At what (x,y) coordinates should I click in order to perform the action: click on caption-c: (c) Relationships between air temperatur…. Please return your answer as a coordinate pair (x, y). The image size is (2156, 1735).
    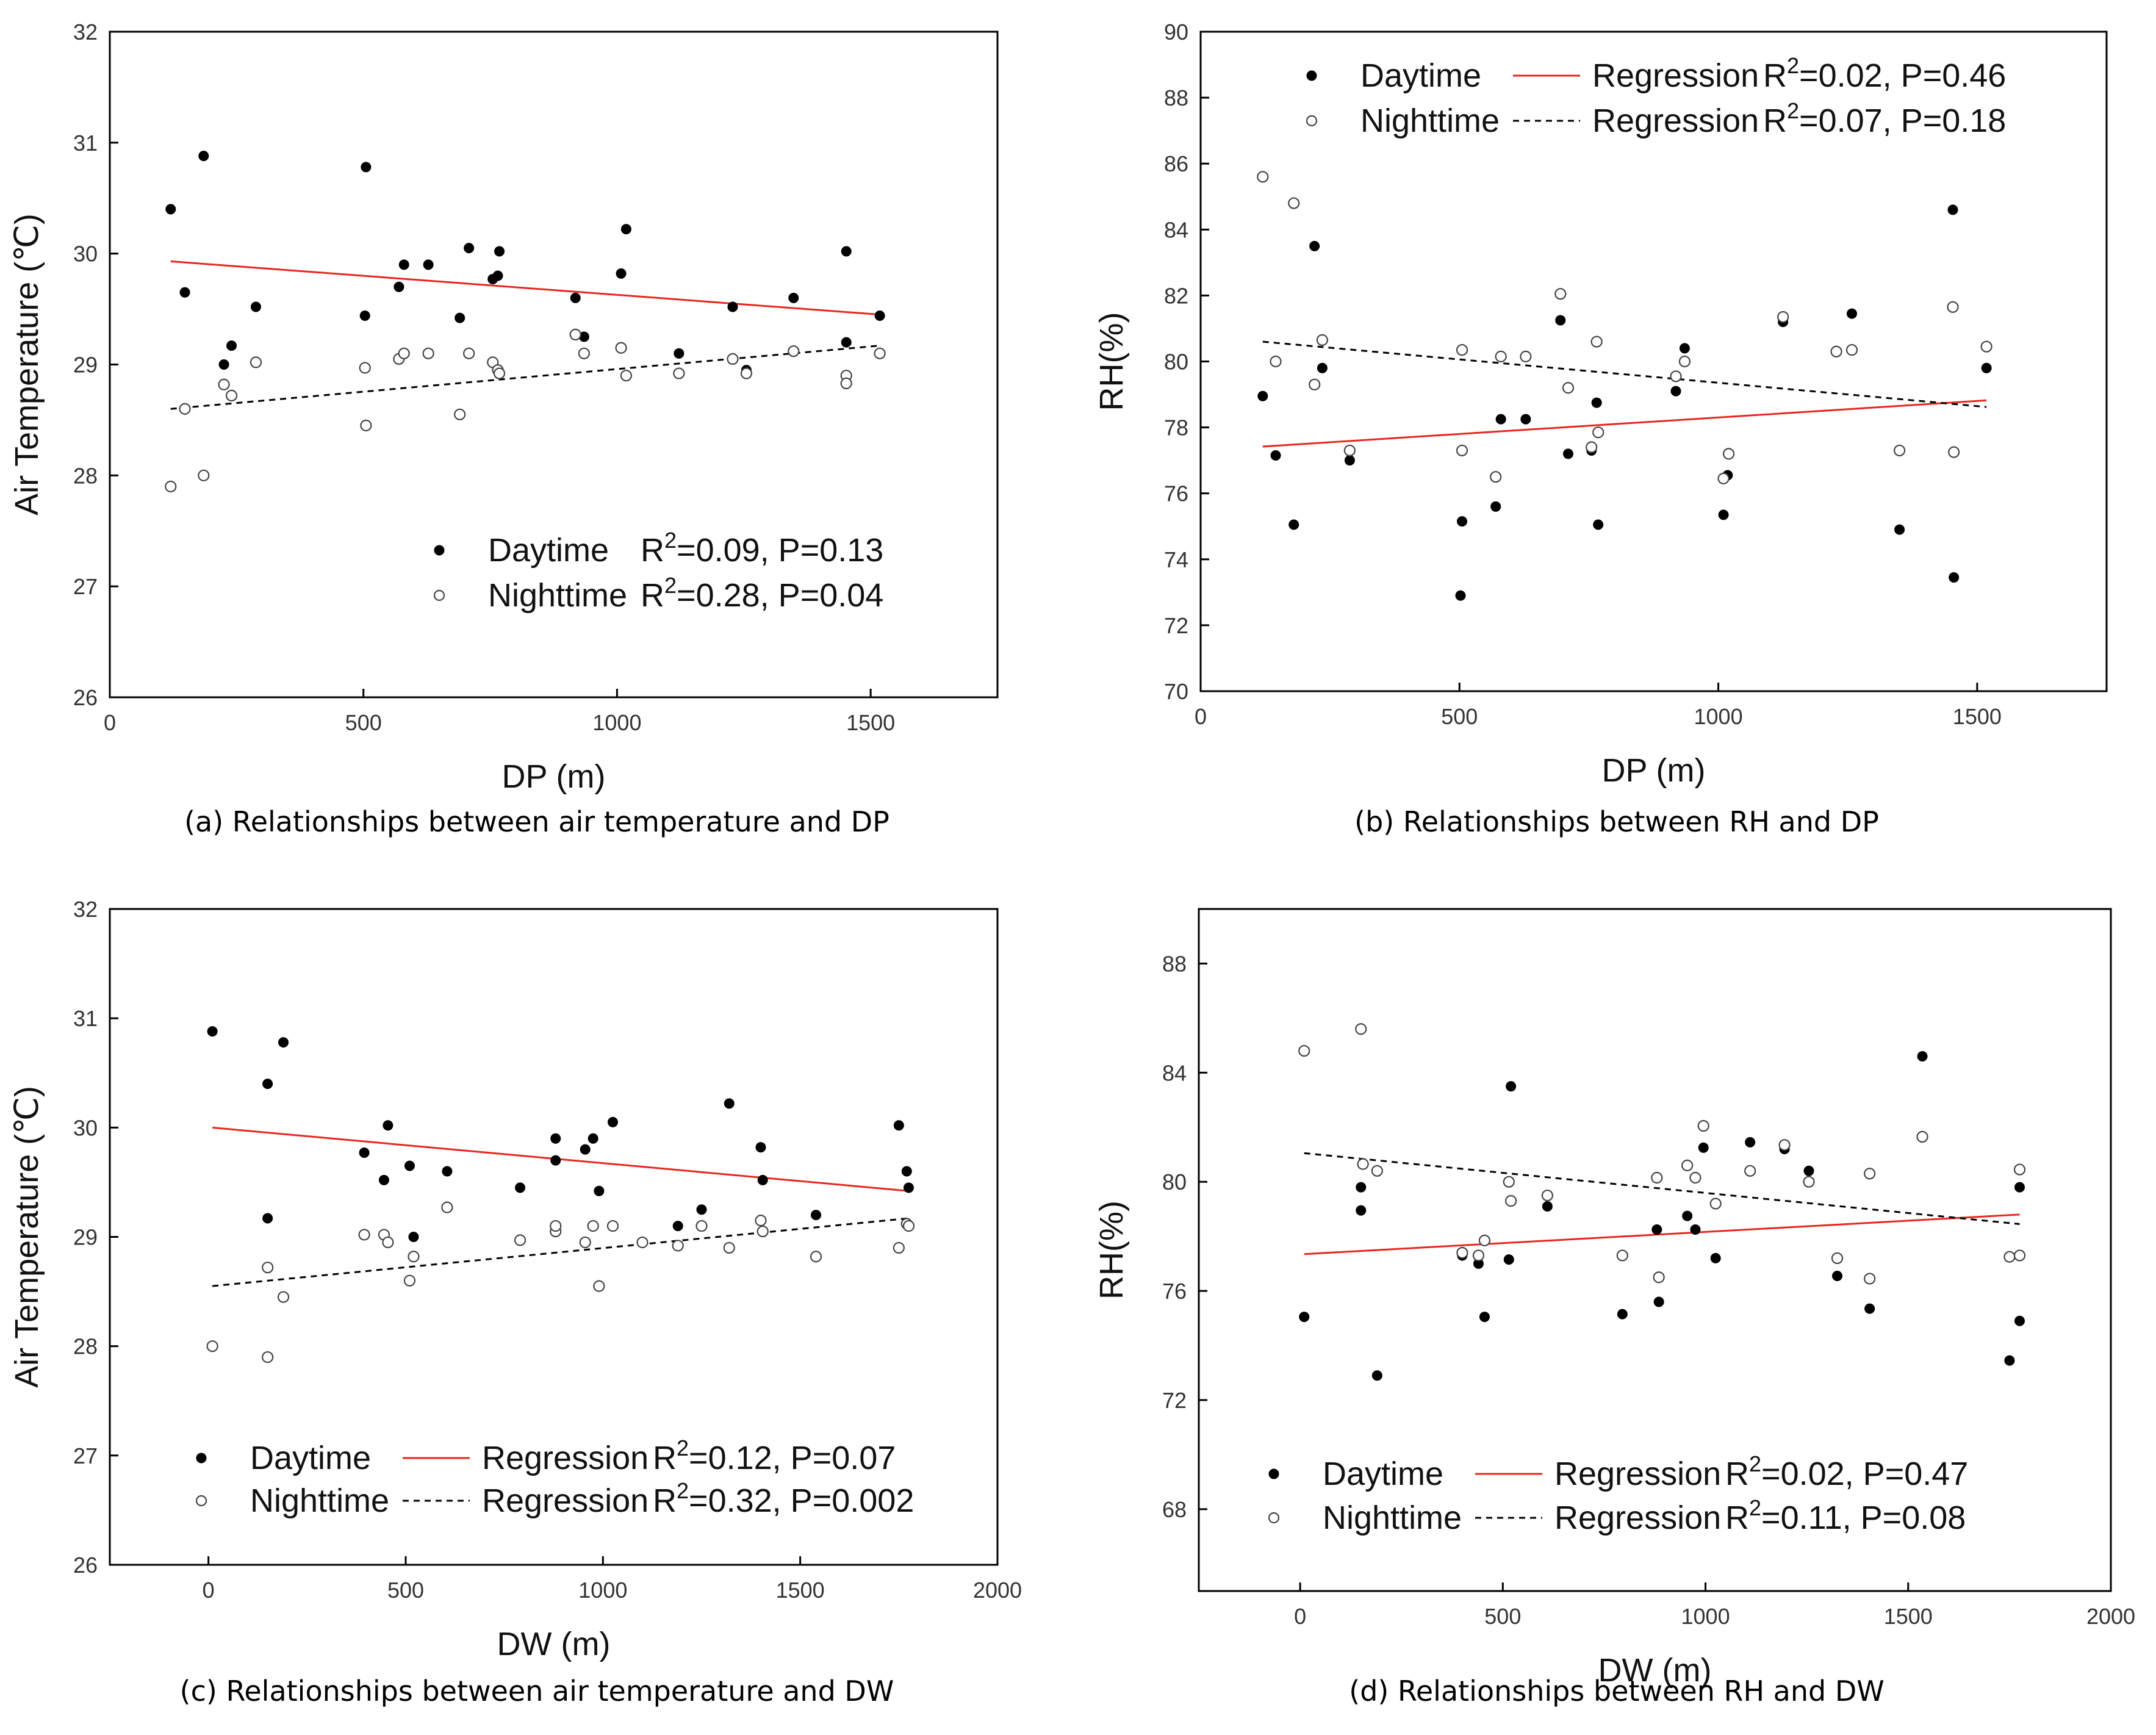
    Looking at the image, I should click on (536, 1691).